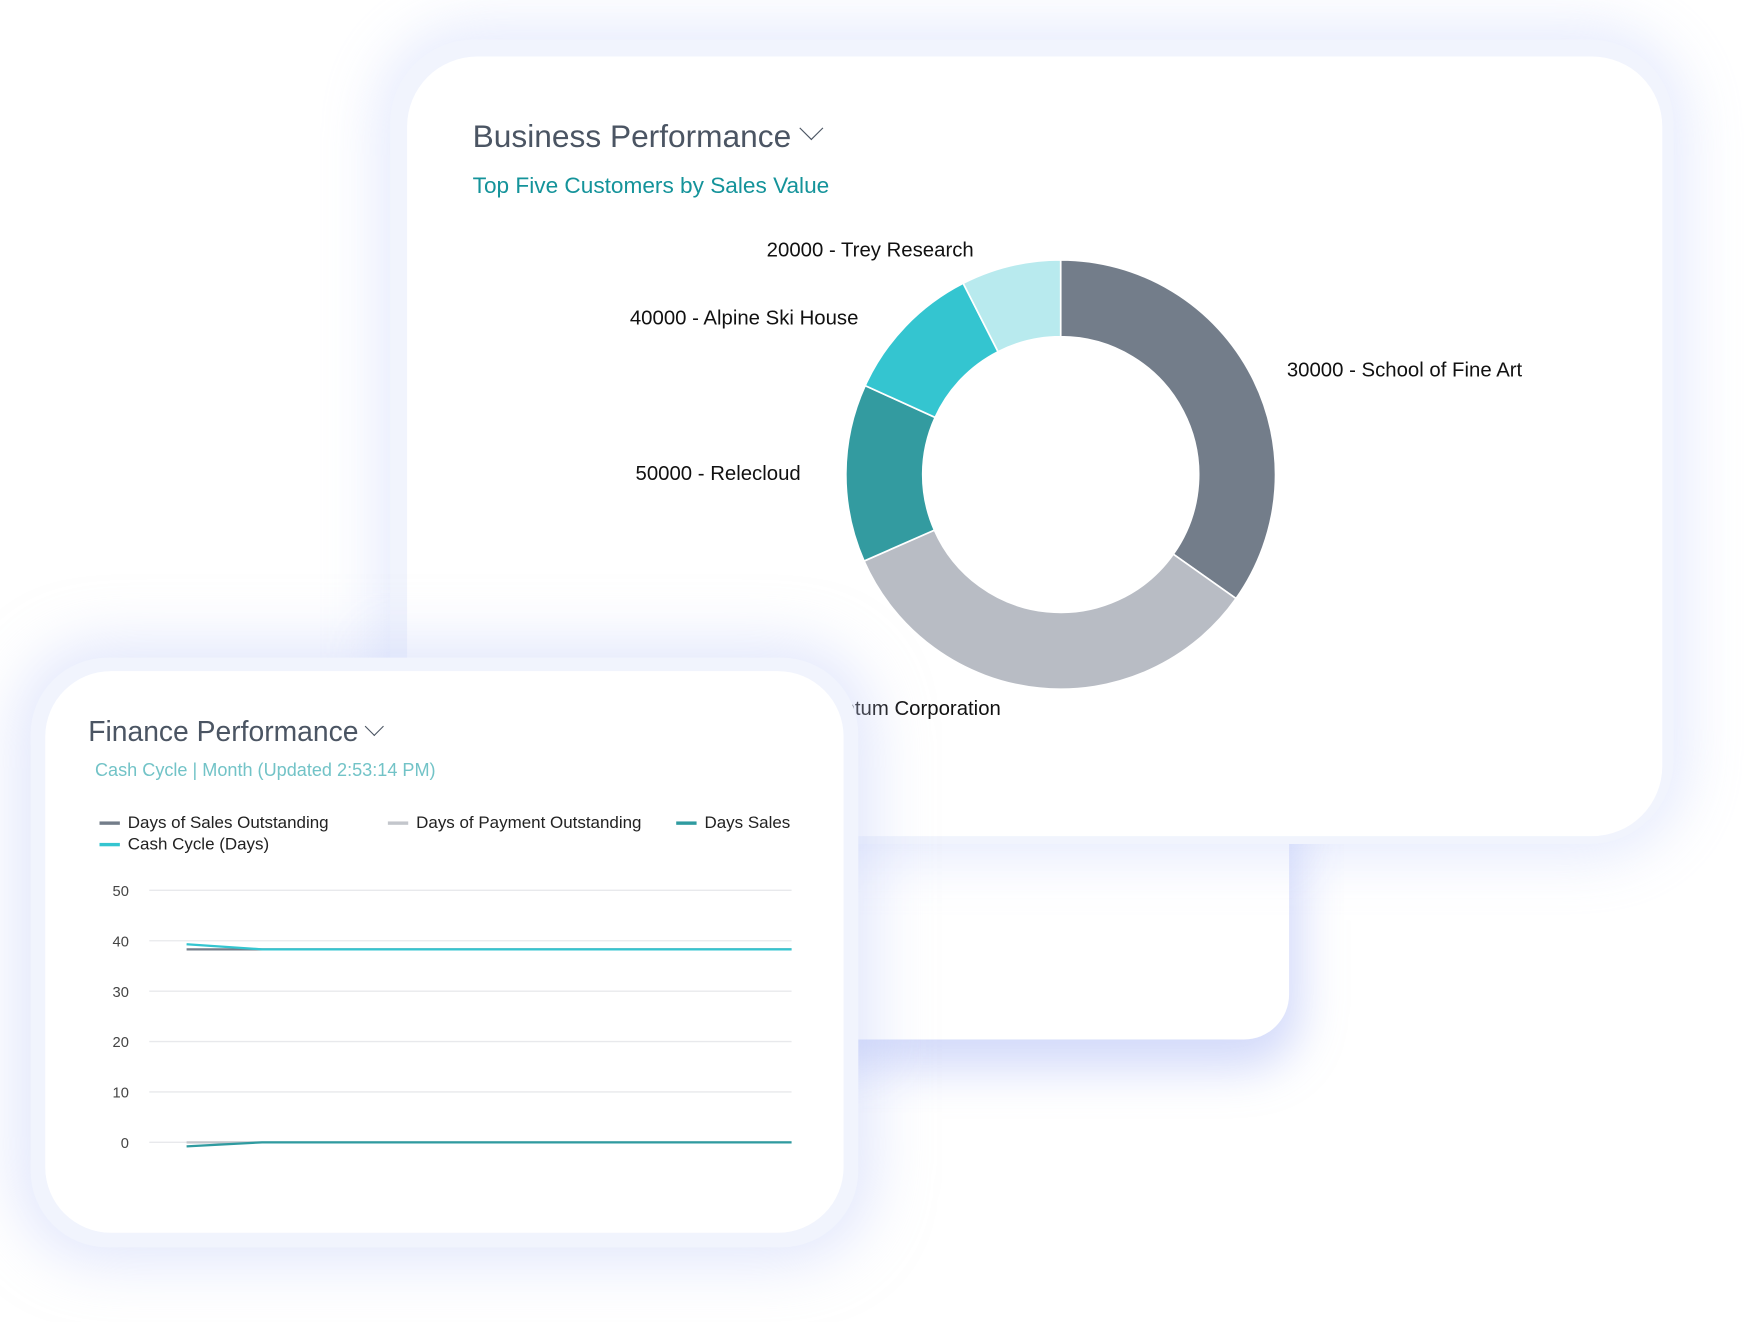  I want to click on business-title-button: Business Performance, so click(647, 135).